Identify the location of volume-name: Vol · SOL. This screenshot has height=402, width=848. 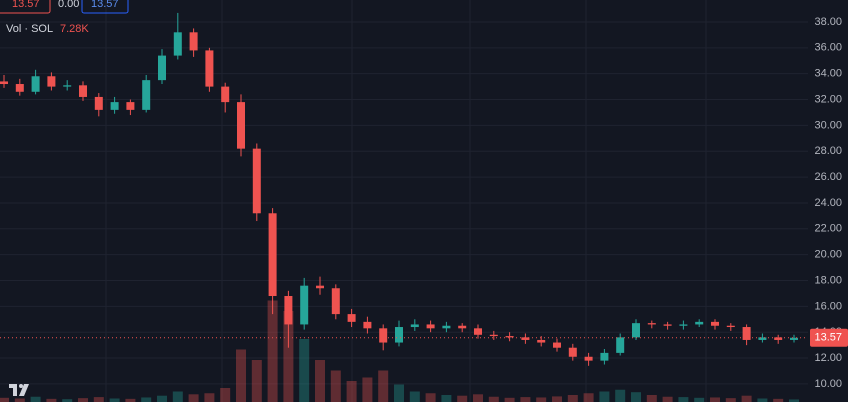
(29, 29).